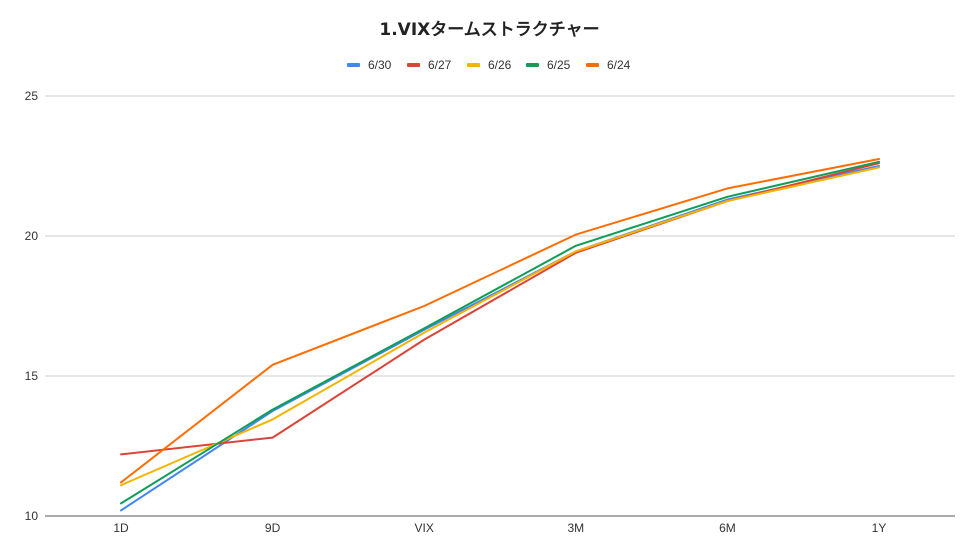  Describe the element at coordinates (32, 306) in the screenshot. I see `y-axis-ticks: 10 15 20 25` at that location.